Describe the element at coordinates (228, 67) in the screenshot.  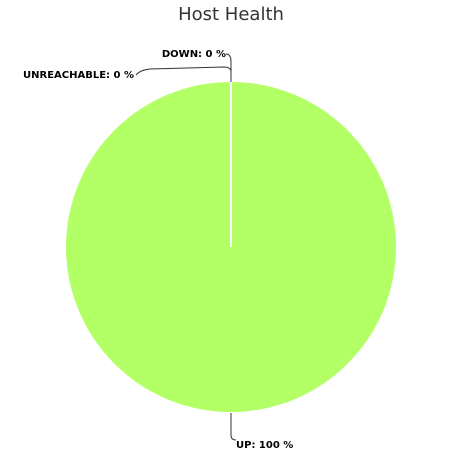
I see `leader-line-down` at that location.